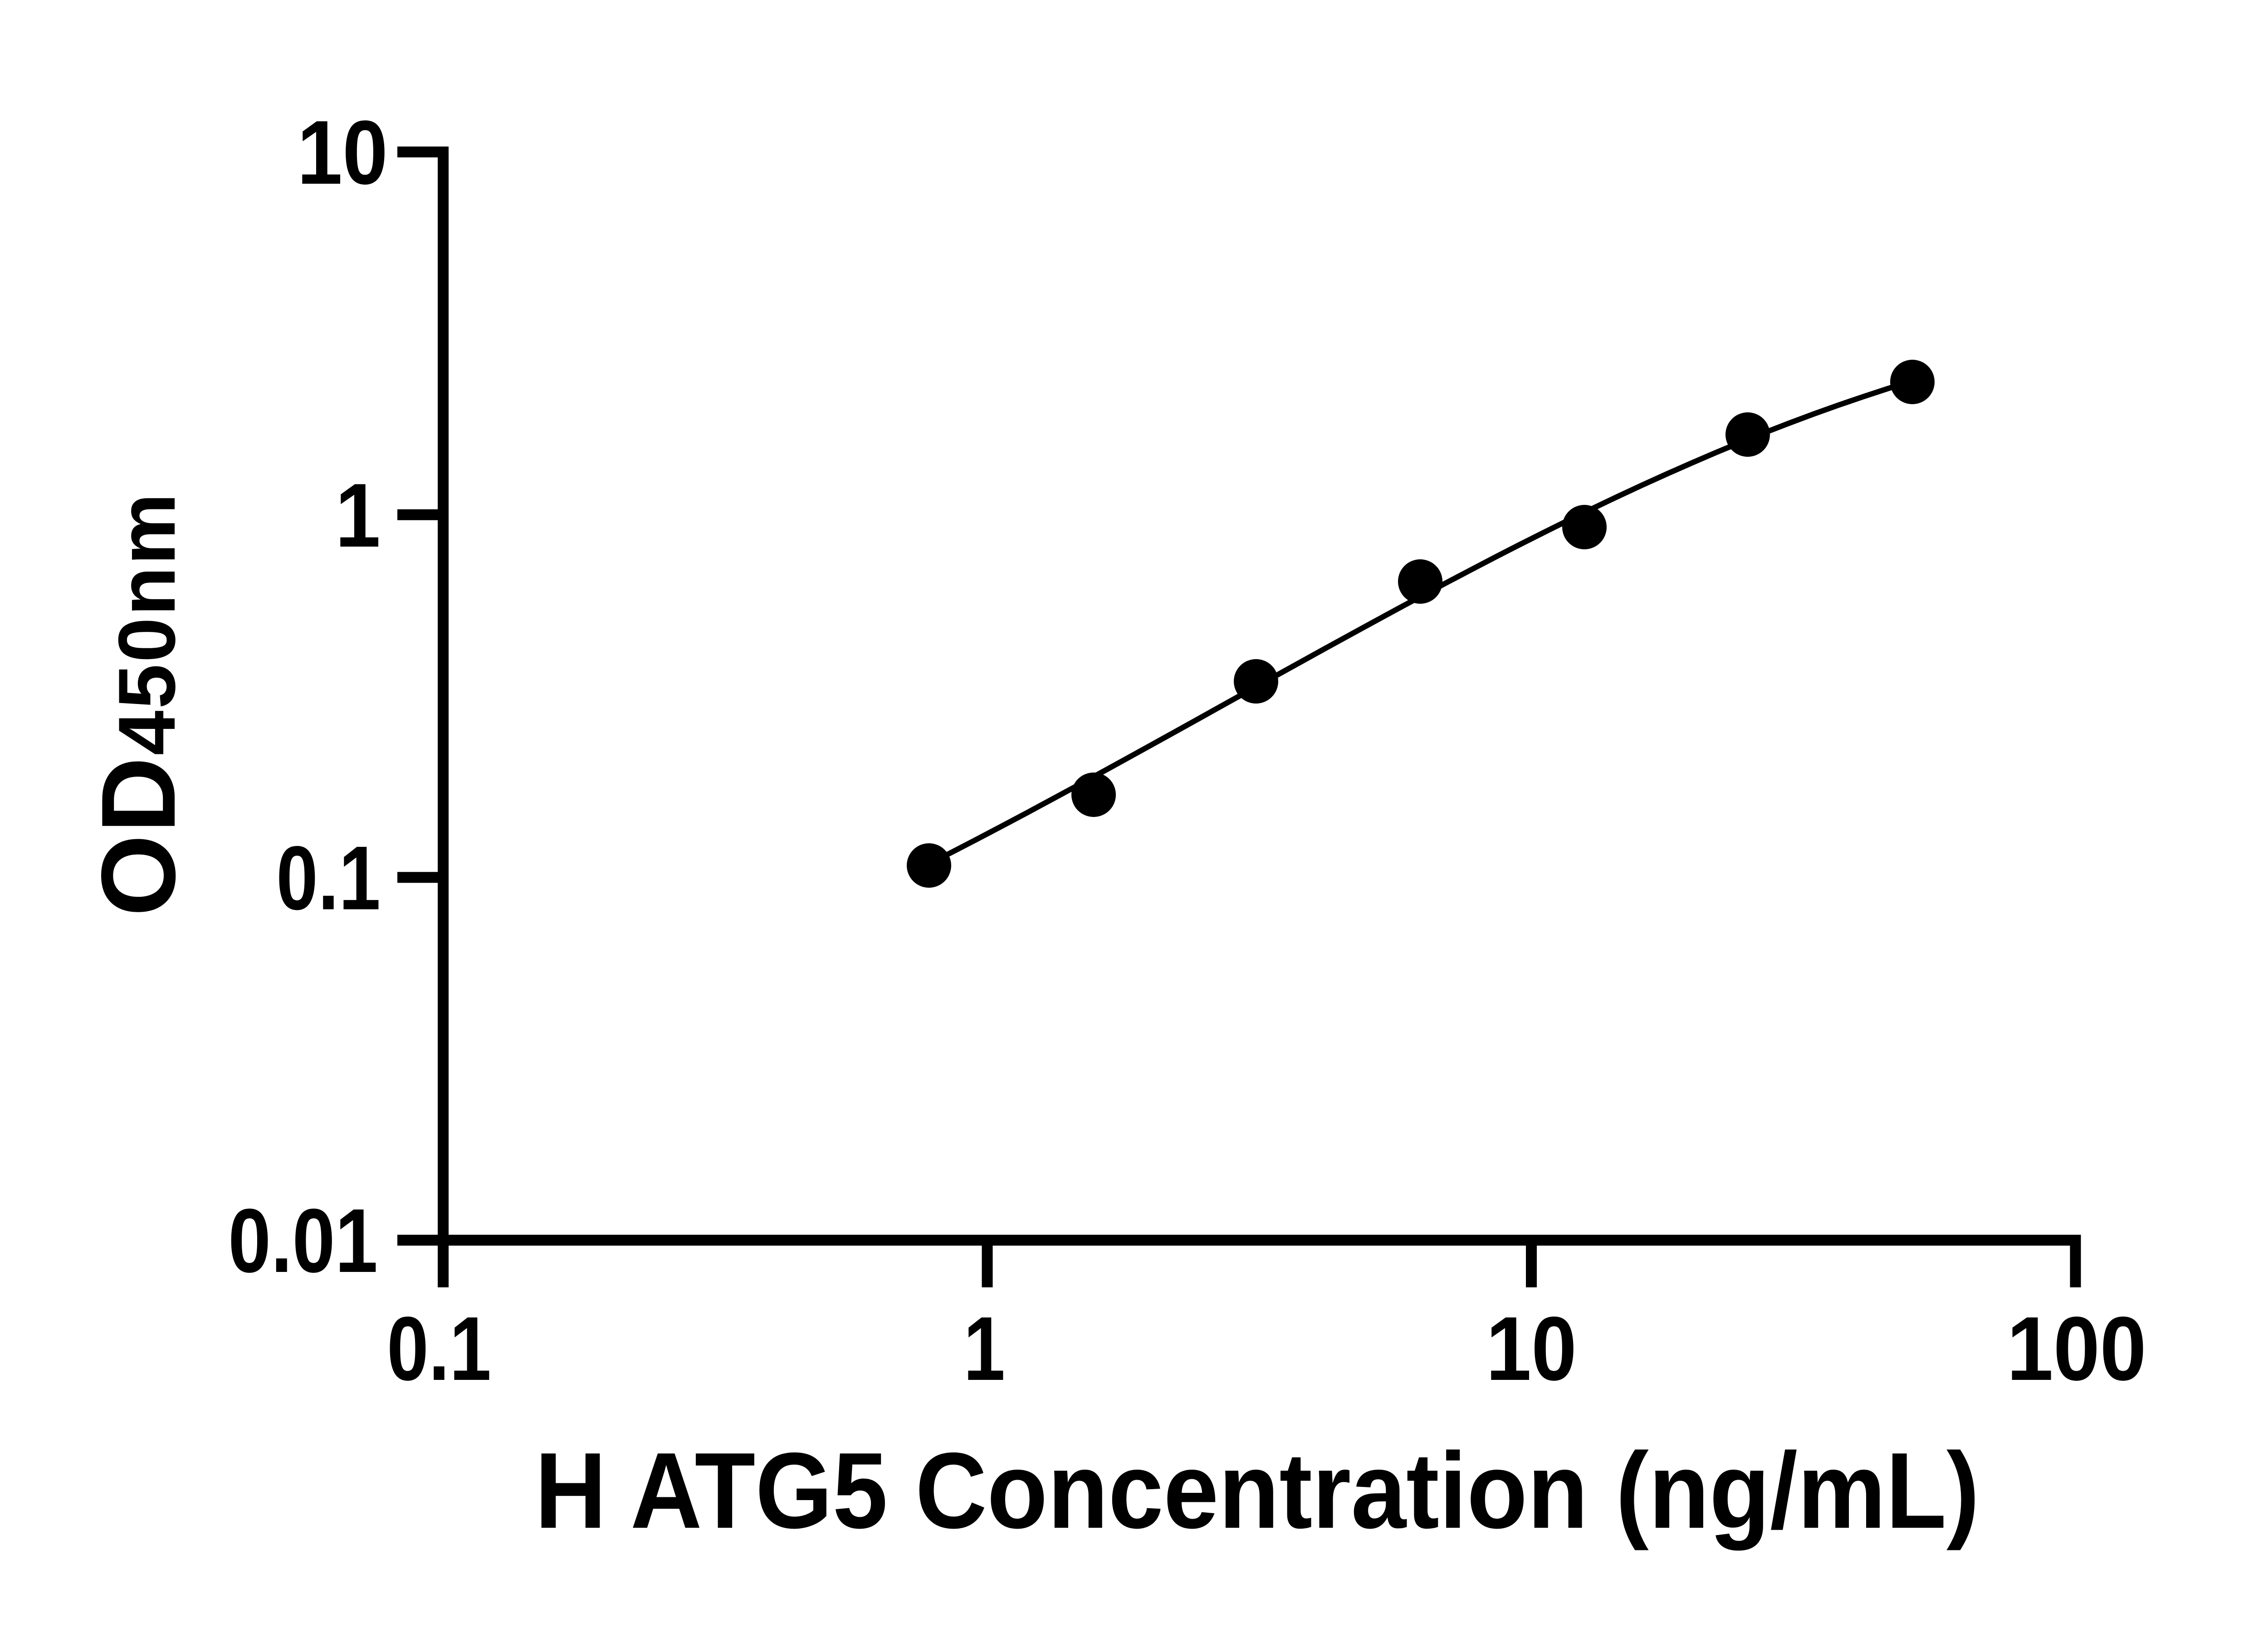 The height and width of the screenshot is (1633, 2268). Describe the element at coordinates (2076, 1348) in the screenshot. I see `svg-text: 100` at that location.